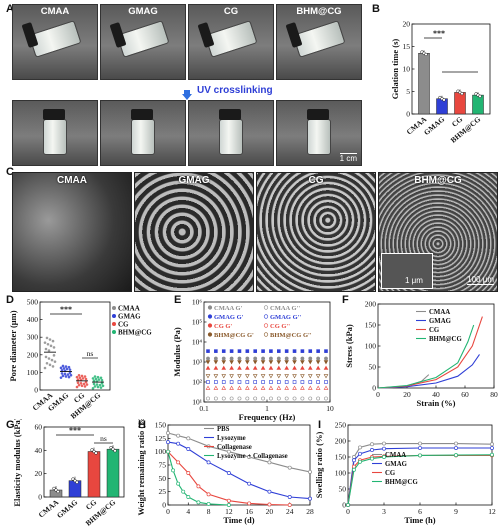 This screenshot has width=500, height=531. I want to click on sem-image: CG, so click(316, 232).